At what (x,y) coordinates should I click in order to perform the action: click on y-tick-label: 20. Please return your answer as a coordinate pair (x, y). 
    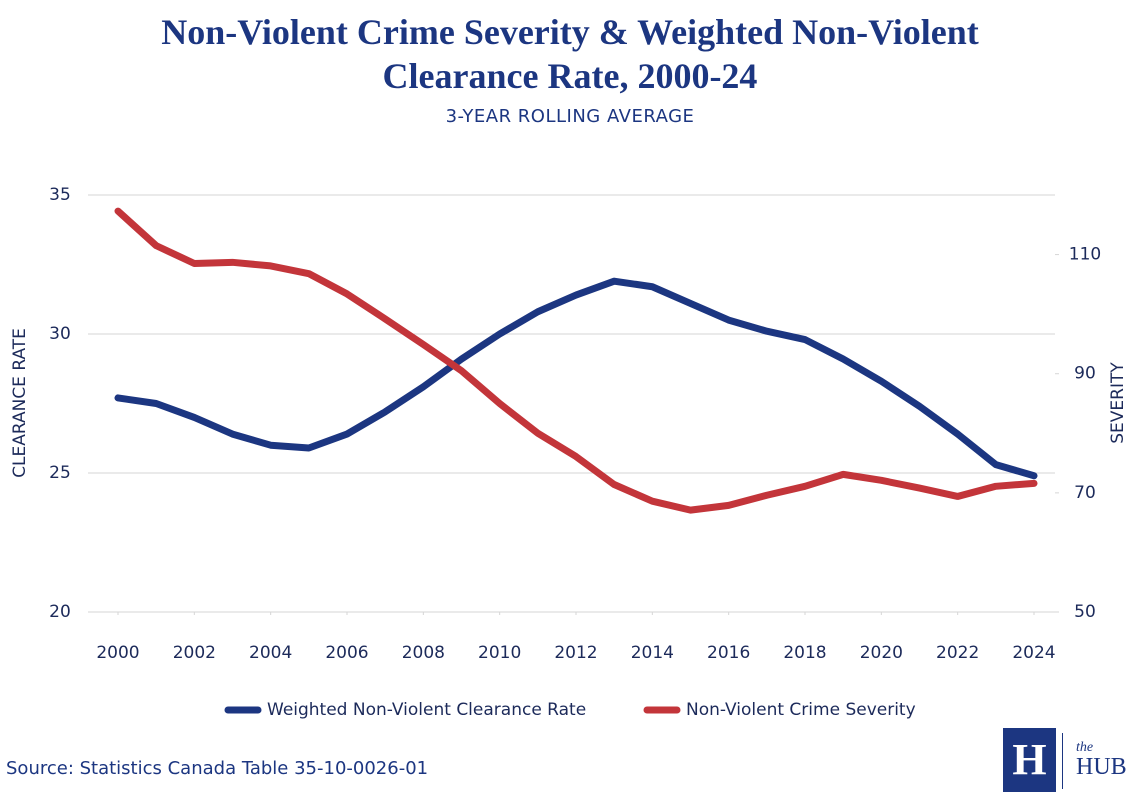
    Looking at the image, I should click on (60, 612).